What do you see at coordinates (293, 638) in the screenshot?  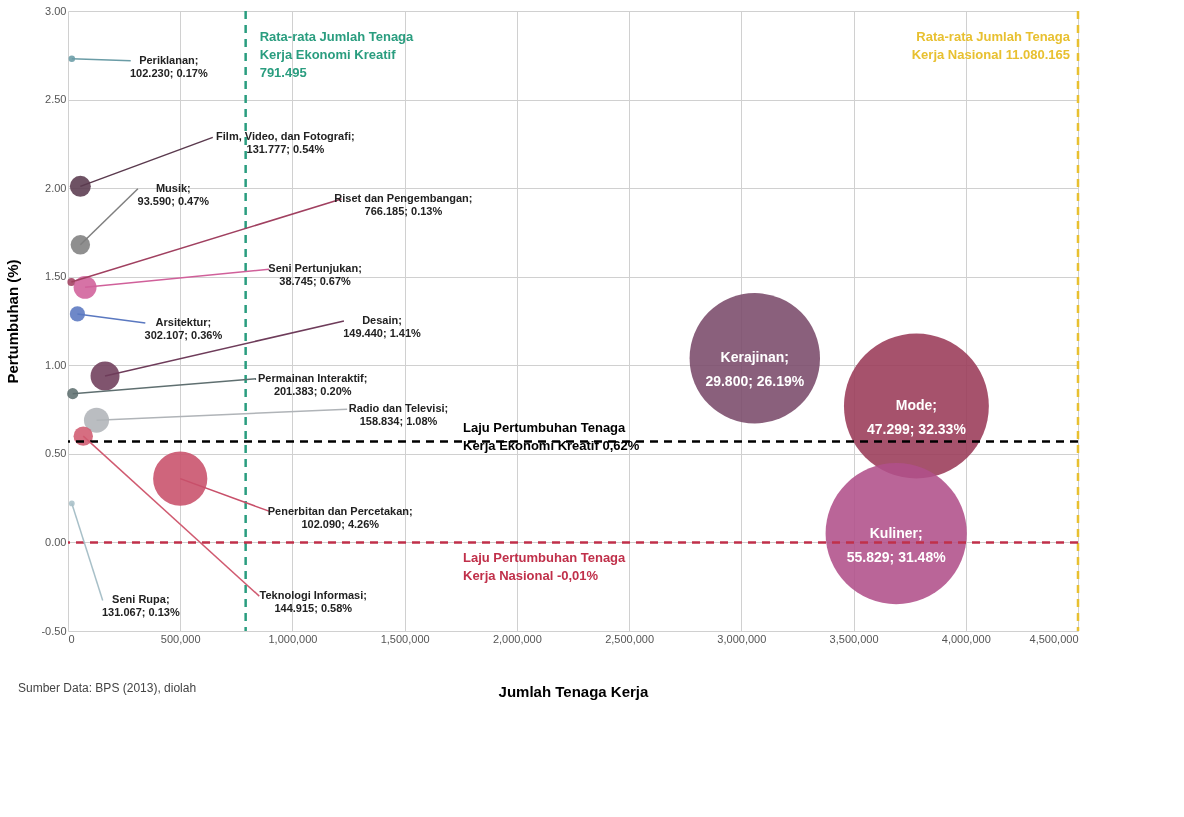 I see `x-tick-label: 1,000,000` at bounding box center [293, 638].